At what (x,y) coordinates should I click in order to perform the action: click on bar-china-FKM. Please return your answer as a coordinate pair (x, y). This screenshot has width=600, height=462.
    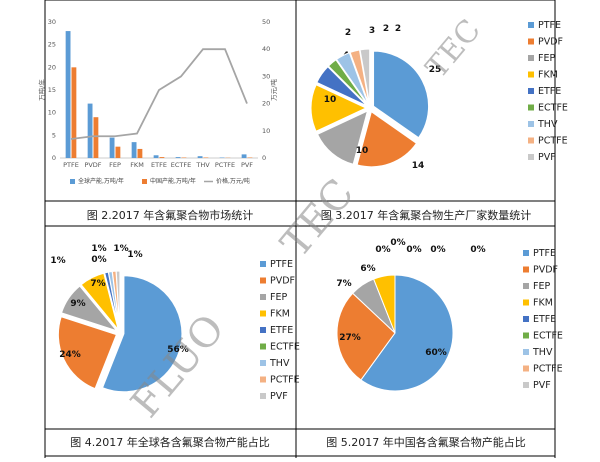
    Looking at the image, I should click on (140, 153).